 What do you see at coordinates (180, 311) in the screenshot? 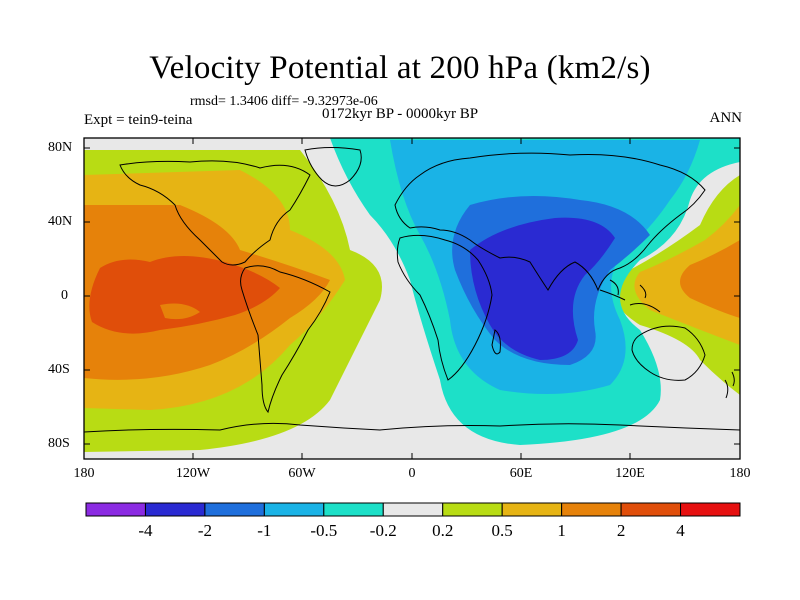
I see `contour-positive-2-west` at bounding box center [180, 311].